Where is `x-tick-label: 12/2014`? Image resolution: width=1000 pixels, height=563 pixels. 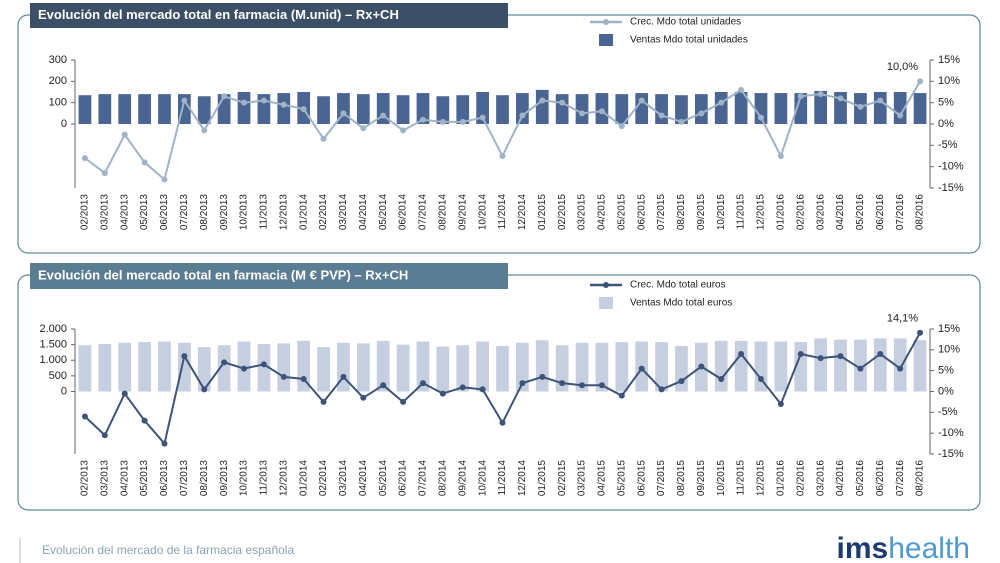
x-tick-label: 12/2014 is located at coordinates (522, 212).